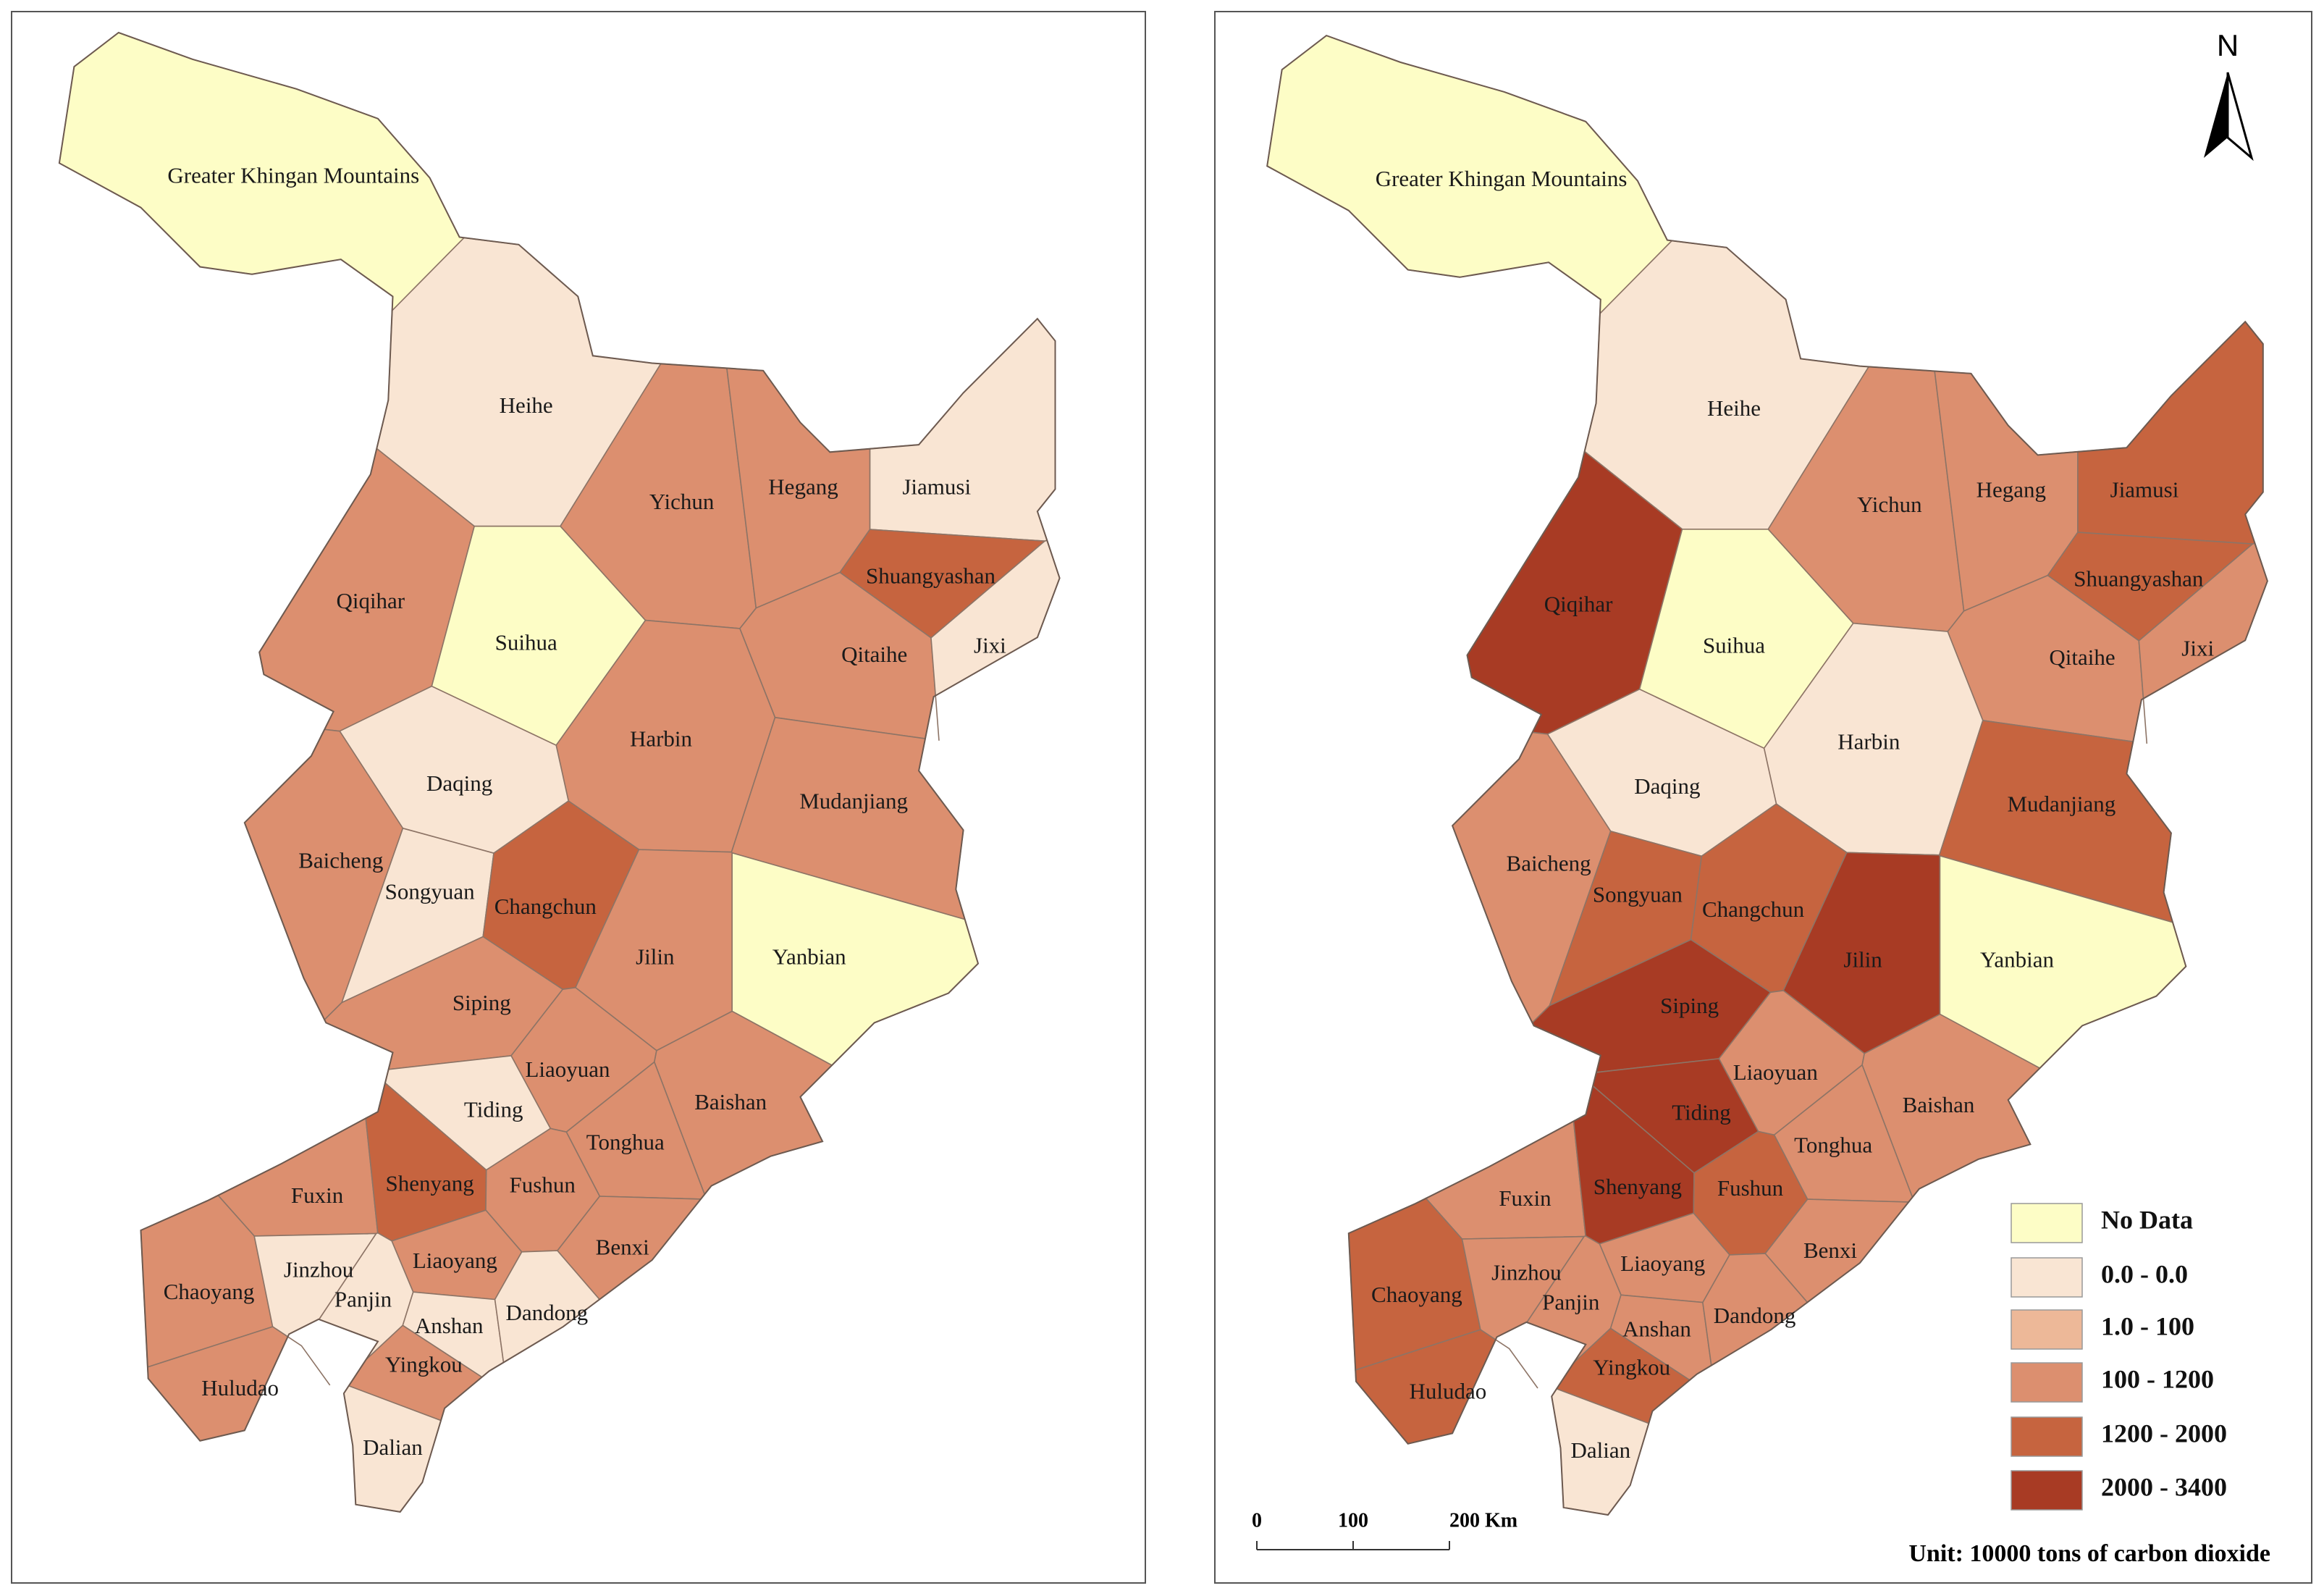  Describe the element at coordinates (2089, 1553) in the screenshot. I see `unit-note: Unit: 10000 tons of carbon dioxide` at that location.